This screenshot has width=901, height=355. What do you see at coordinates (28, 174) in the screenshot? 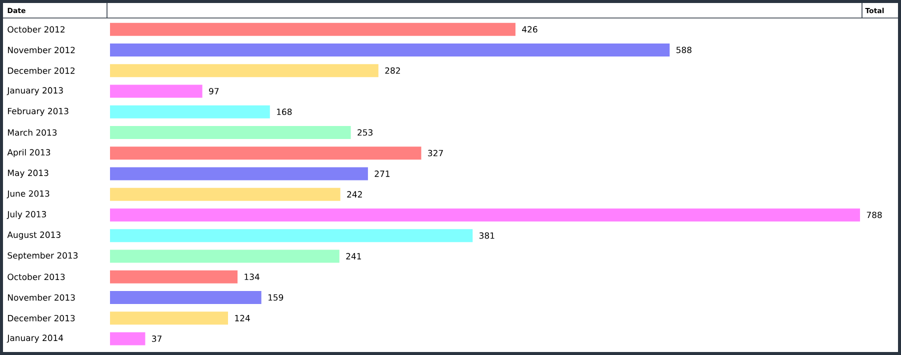
I see `y-tick-label: May 2013` at bounding box center [28, 174].